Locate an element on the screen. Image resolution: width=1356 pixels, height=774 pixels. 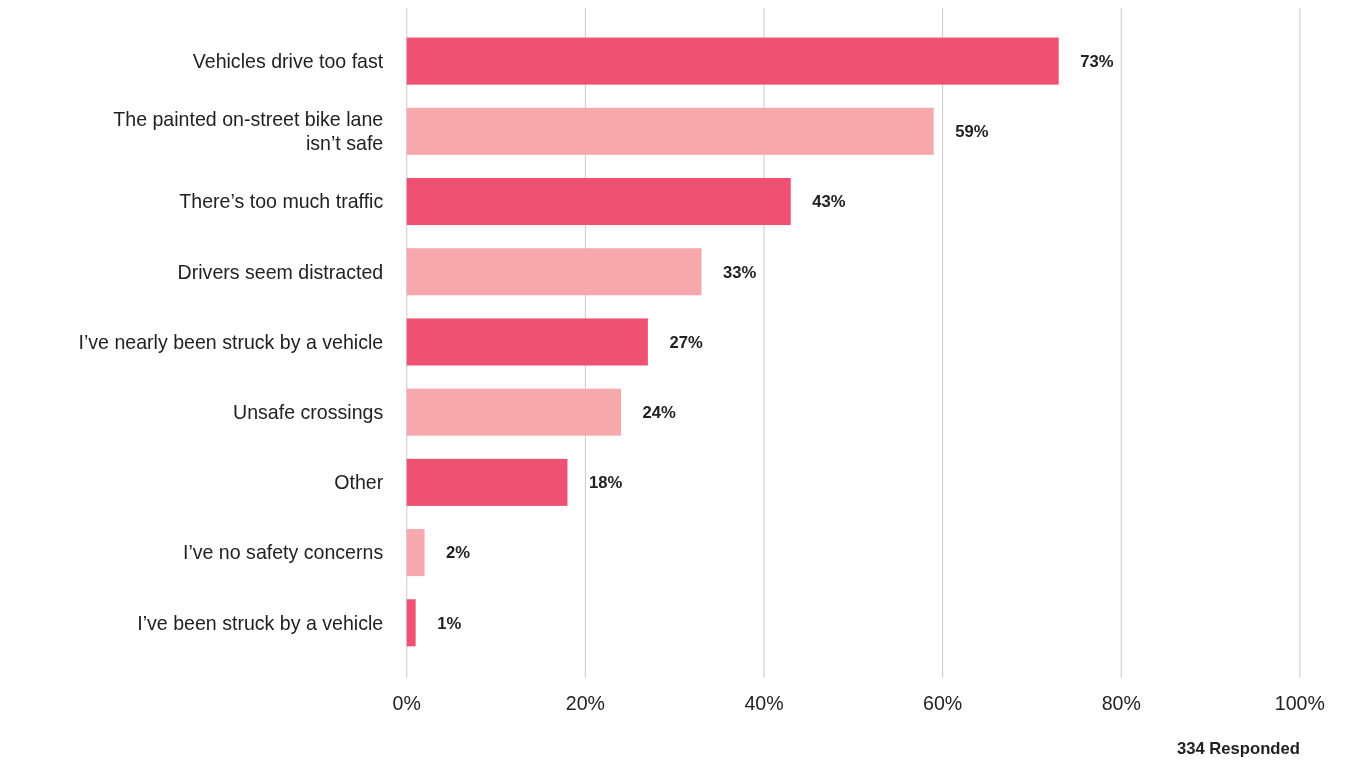
x-tick-label: 0% is located at coordinates (406, 703).